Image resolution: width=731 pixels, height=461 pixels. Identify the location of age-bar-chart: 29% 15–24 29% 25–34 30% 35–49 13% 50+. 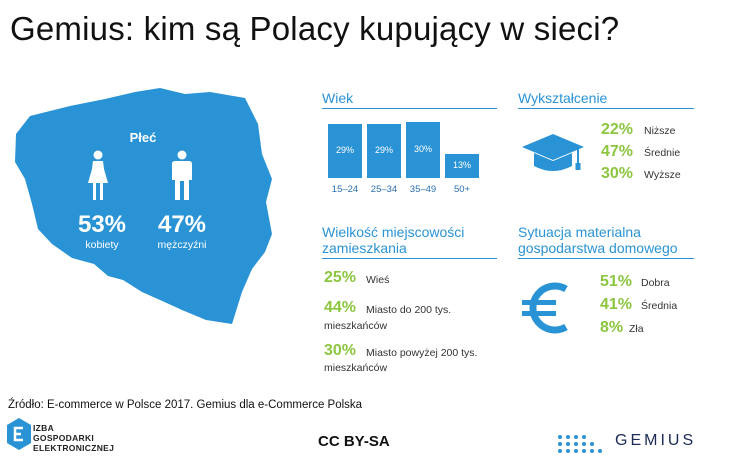
(409, 159).